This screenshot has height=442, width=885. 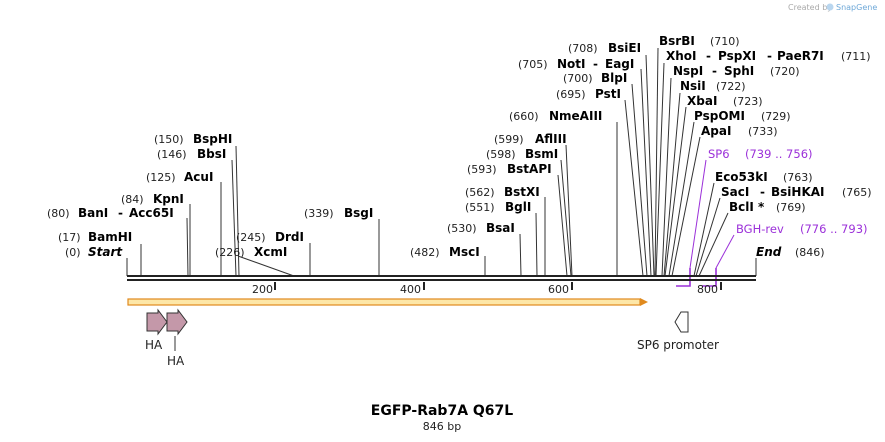 What do you see at coordinates (725, 101) in the screenshot?
I see `site-label-xbai: XbaI (723)` at bounding box center [725, 101].